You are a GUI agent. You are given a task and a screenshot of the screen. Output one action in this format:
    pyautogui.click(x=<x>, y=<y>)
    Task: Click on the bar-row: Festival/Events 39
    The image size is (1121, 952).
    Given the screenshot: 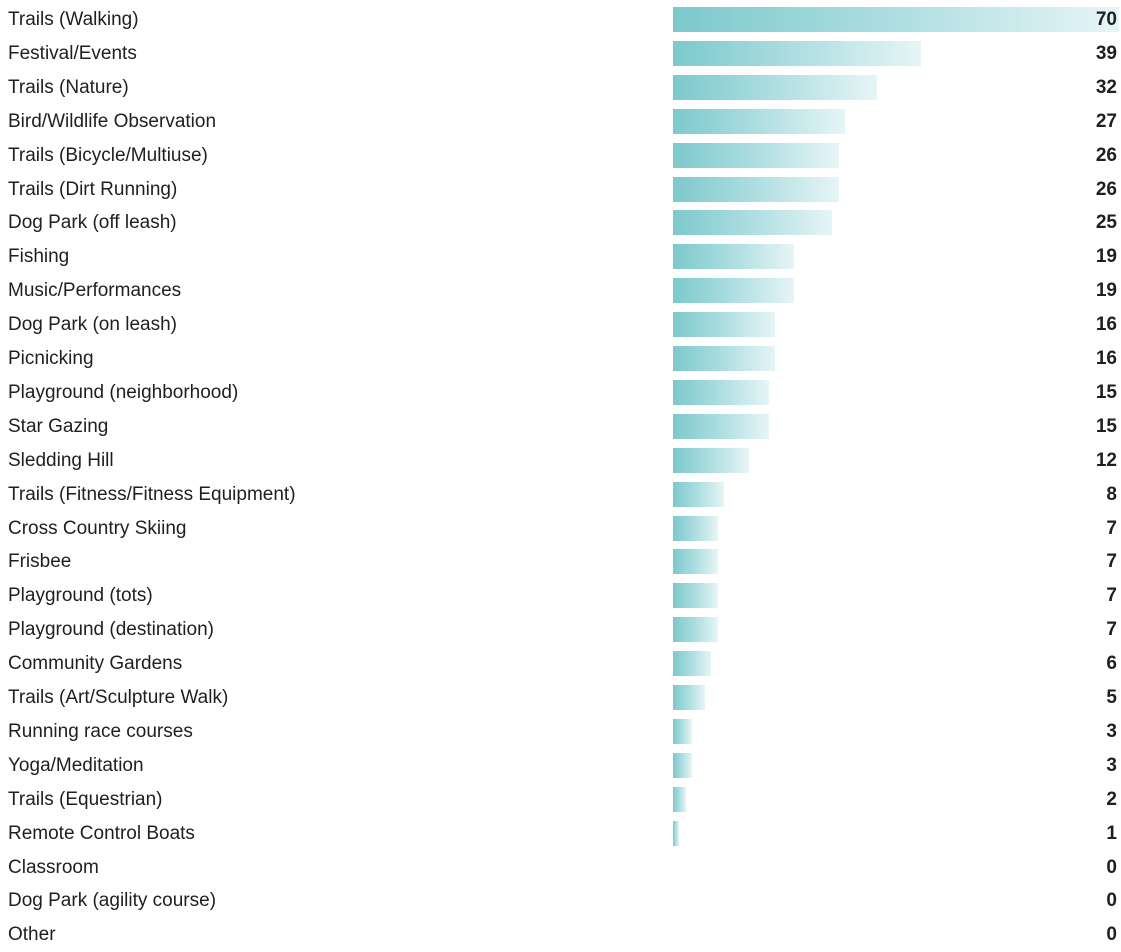 What is the action you would take?
    pyautogui.click(x=560, y=54)
    